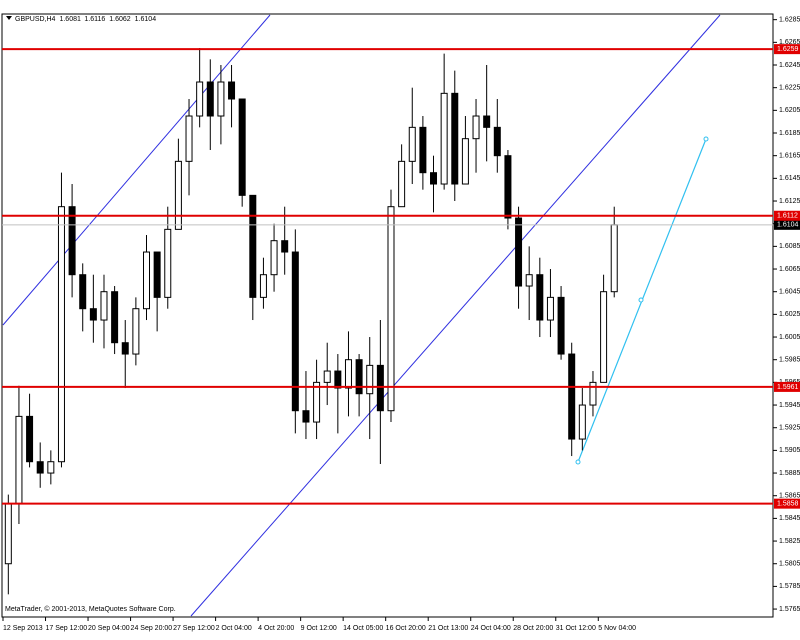 The width and height of the screenshot is (800, 640). Describe the element at coordinates (23, 628) in the screenshot. I see `x-tick-label: 12 Sep 2013` at that location.